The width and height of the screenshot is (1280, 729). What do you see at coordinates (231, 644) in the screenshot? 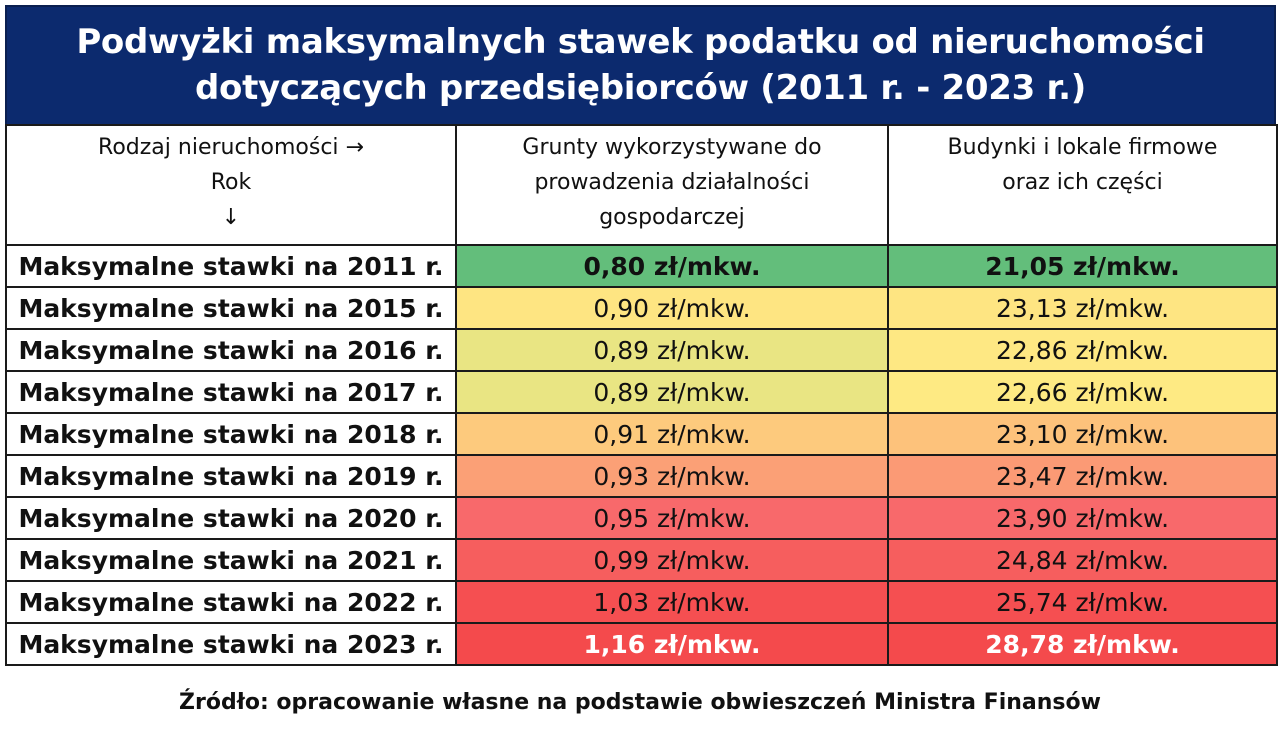
I see `row-label: Maksymalne stawki na 2023 r.` at bounding box center [231, 644].